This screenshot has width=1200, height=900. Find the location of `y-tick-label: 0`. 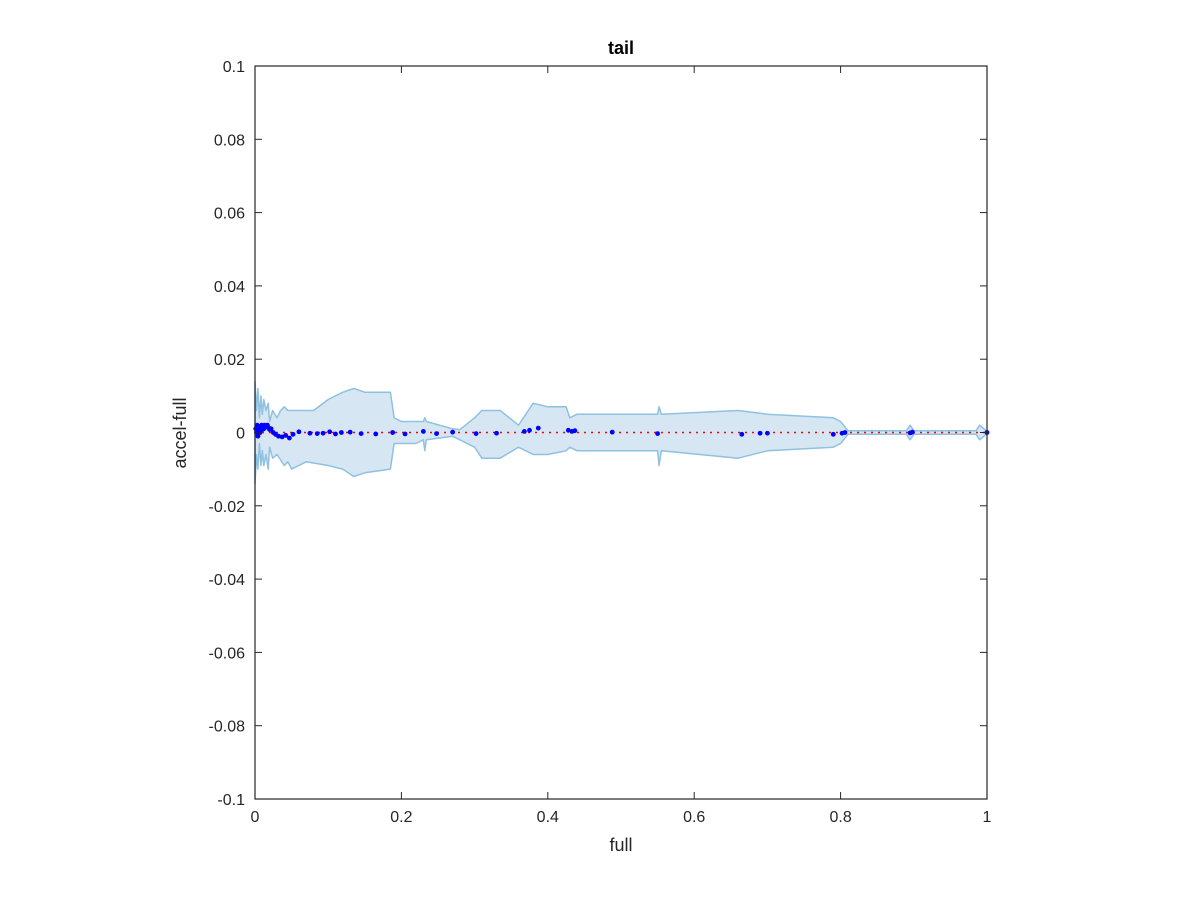

y-tick-label: 0 is located at coordinates (240, 434).